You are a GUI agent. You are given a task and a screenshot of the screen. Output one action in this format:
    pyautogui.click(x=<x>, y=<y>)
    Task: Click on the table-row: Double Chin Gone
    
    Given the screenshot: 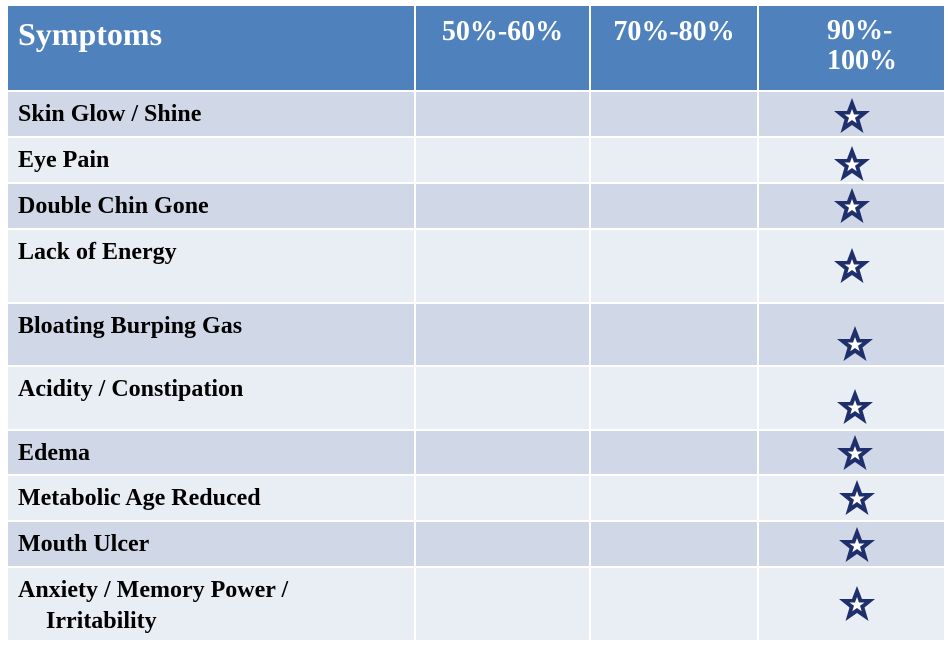 What is the action you would take?
    pyautogui.click(x=476, y=207)
    